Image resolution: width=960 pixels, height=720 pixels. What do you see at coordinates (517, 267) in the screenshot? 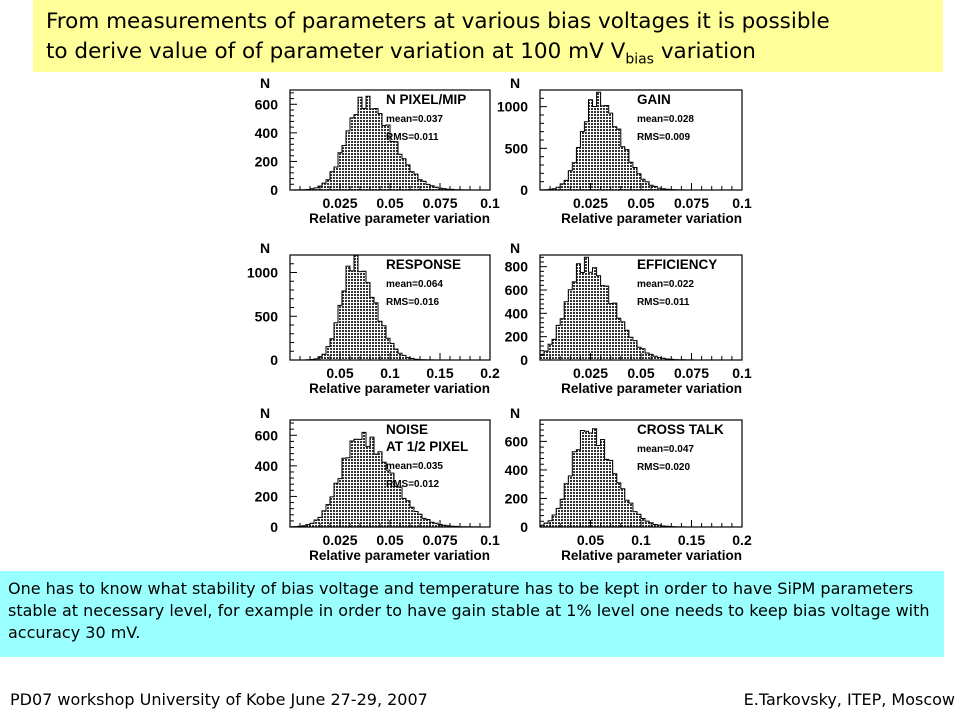
I see `y-tick-label: 800` at bounding box center [517, 267].